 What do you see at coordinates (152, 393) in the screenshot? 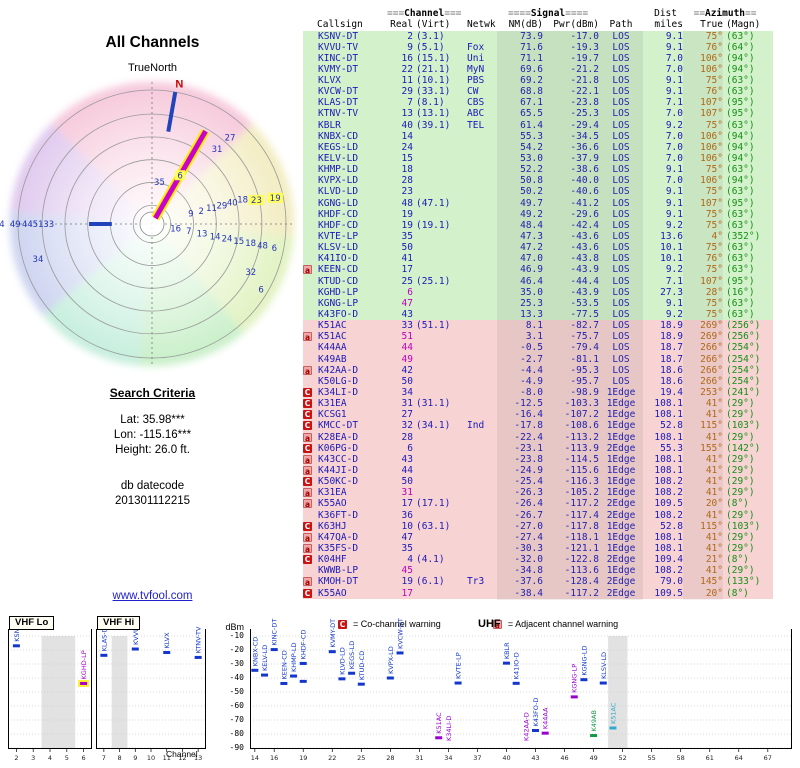
I see `search-criteria-heading: Search Criteria` at bounding box center [152, 393].